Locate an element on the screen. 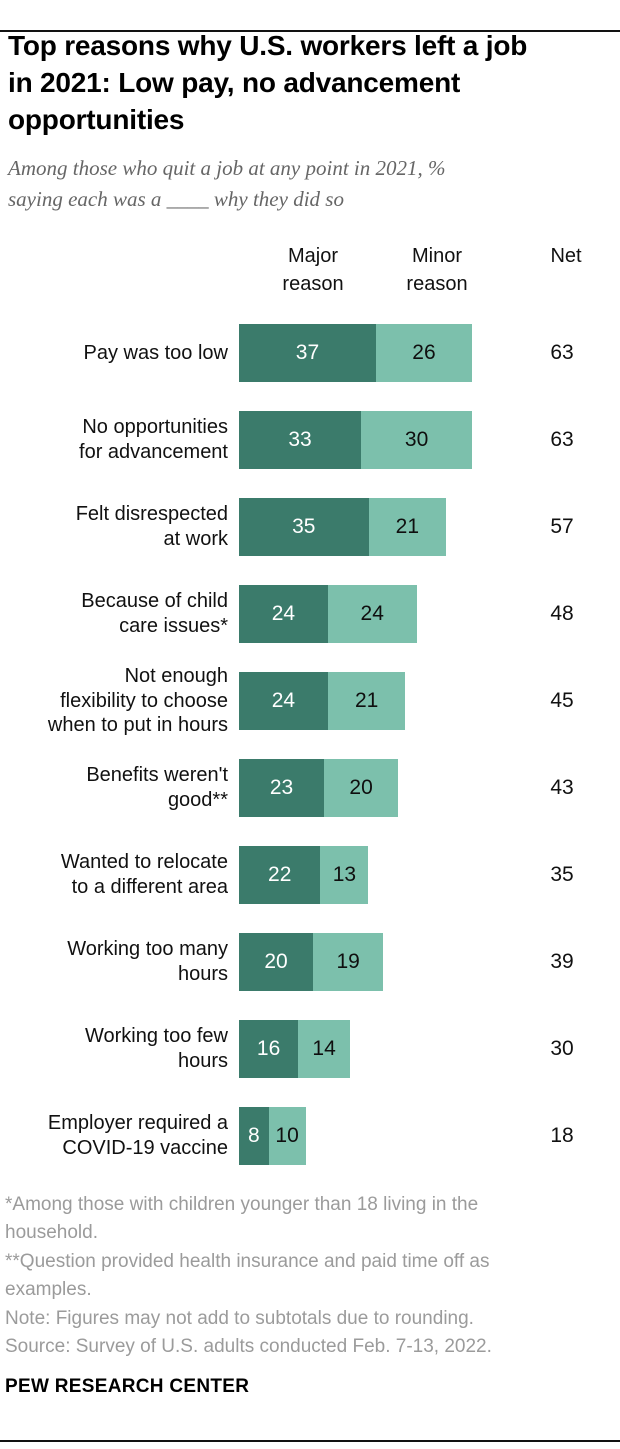  row-label: Pay was too low is located at coordinates (155, 352).